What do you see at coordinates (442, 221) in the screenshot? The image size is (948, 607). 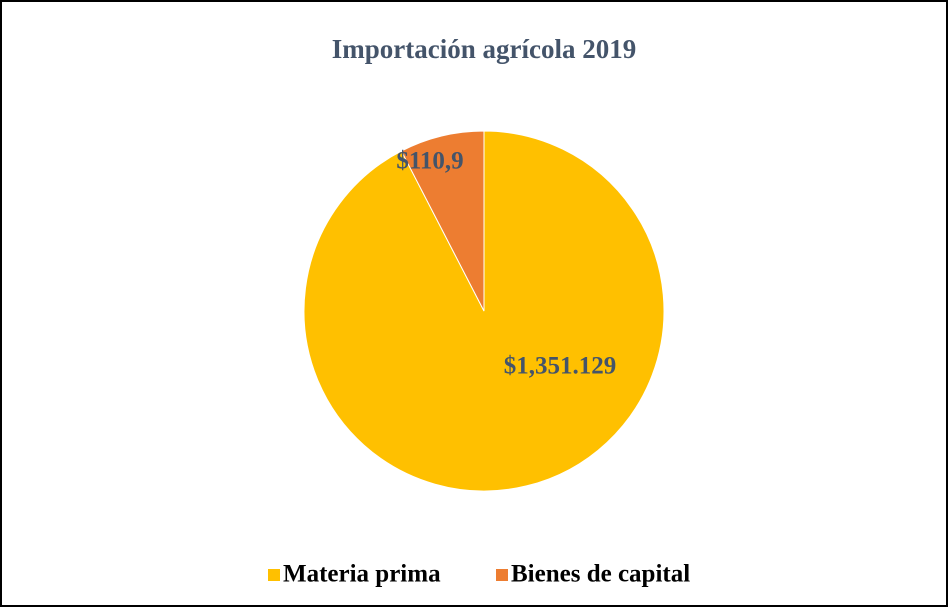 I see `pie-slice` at bounding box center [442, 221].